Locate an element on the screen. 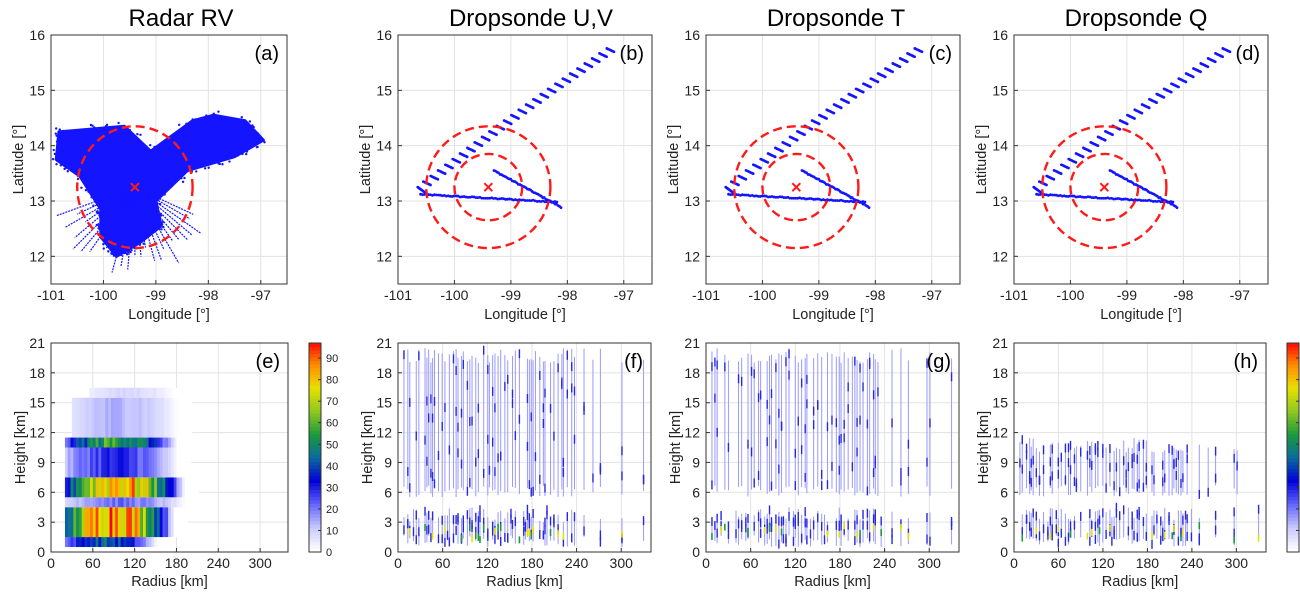  plot-marks-f is located at coordinates (524, 446).